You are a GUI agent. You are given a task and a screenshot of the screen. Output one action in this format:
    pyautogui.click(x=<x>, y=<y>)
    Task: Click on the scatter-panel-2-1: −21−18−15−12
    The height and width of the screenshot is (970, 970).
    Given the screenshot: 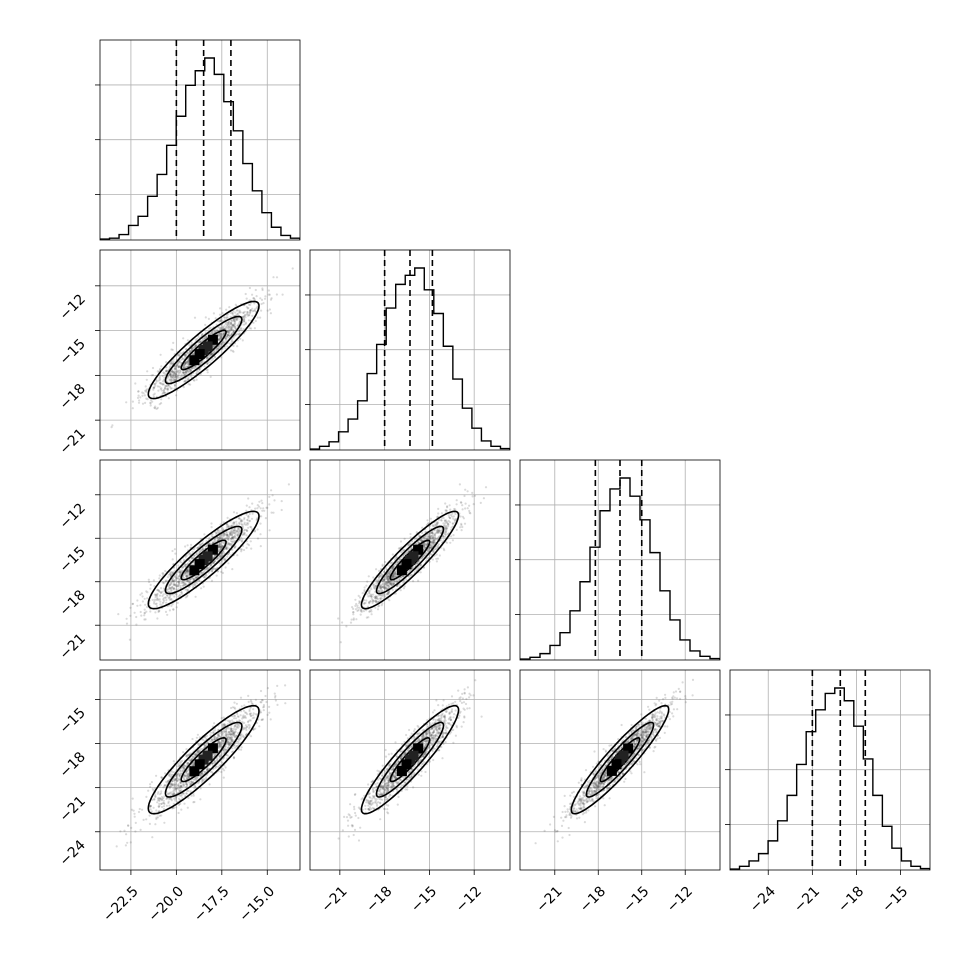 What is the action you would take?
    pyautogui.click(x=179, y=353)
    